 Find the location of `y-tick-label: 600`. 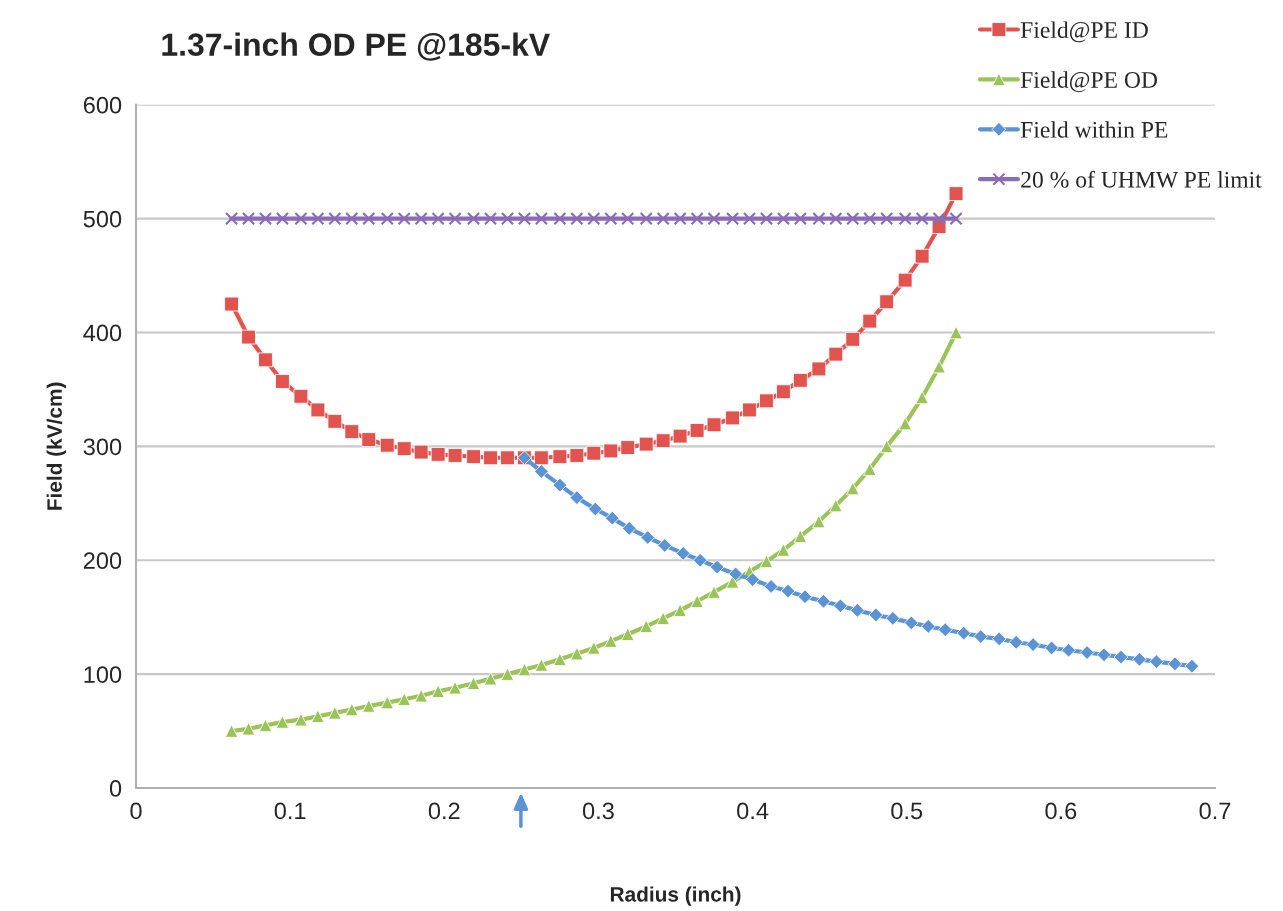

y-tick-label: 600 is located at coordinates (102, 105).